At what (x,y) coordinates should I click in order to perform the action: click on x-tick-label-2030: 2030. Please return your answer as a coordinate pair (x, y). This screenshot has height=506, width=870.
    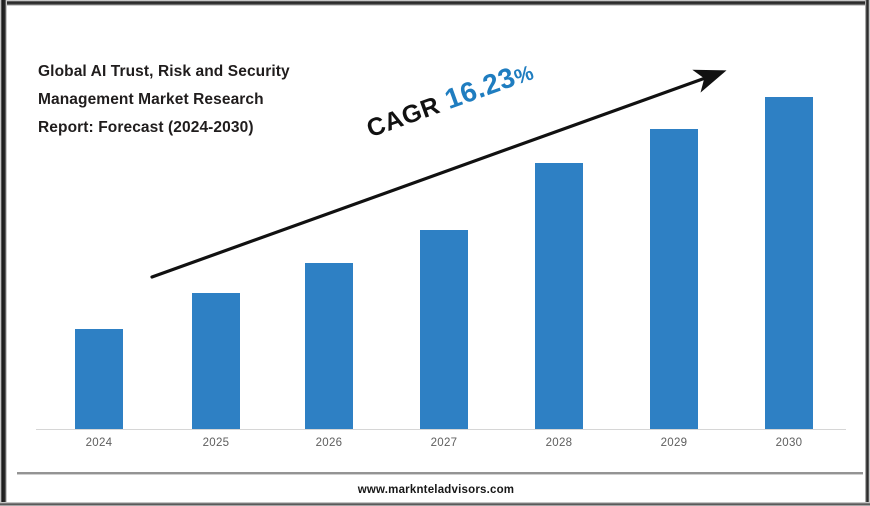
    Looking at the image, I should click on (789, 443).